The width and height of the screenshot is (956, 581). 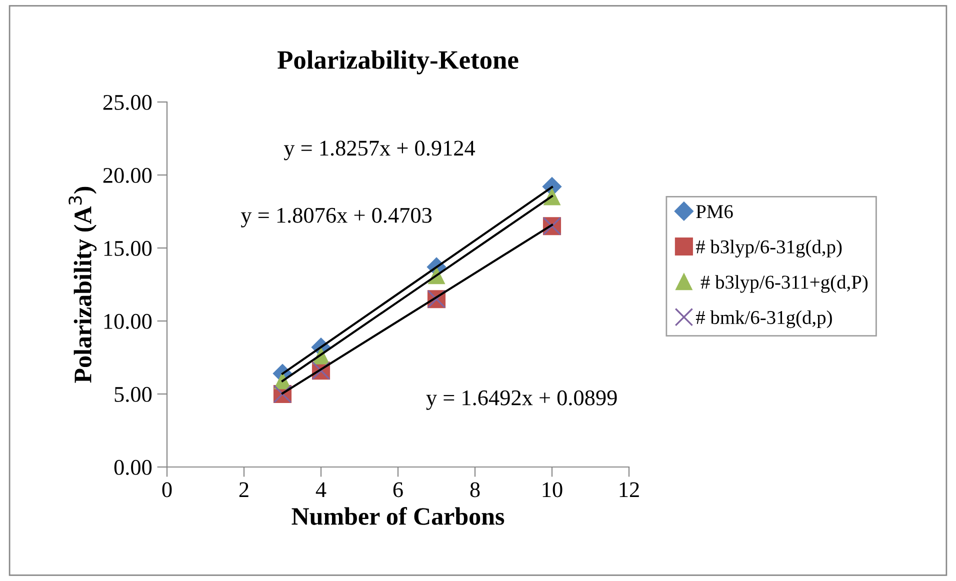 What do you see at coordinates (82, 284) in the screenshot?
I see `y-axis-title: Polarizability (A$^{3}$)` at bounding box center [82, 284].